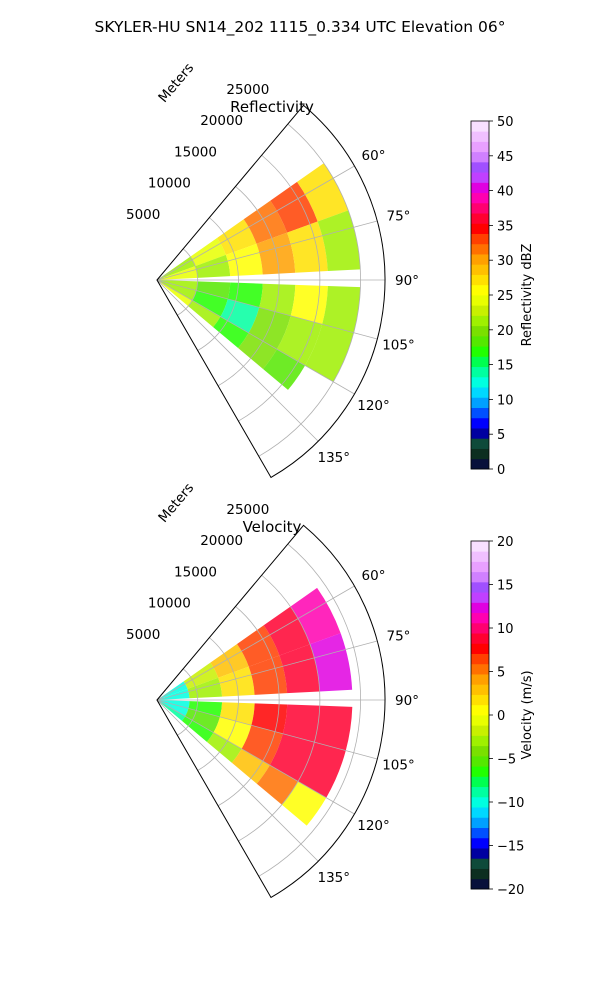 The height and width of the screenshot is (1000, 600). I want to click on reflectivity-colorbar-tick: 45, so click(505, 157).